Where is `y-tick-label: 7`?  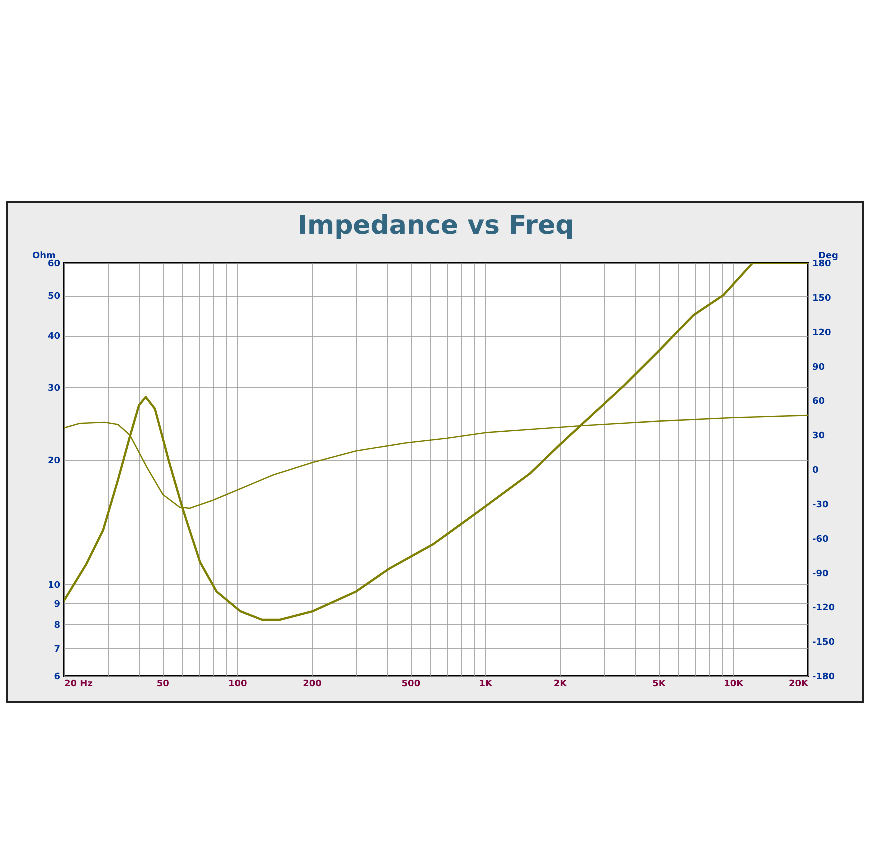
y-tick-label: 7 is located at coordinates (57, 649).